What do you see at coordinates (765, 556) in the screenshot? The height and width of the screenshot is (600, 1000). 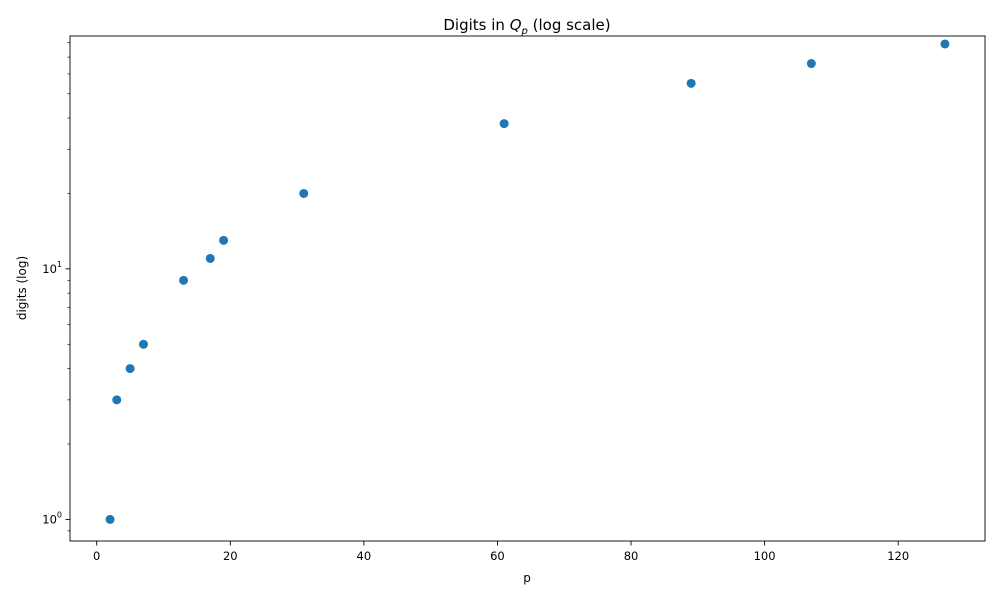 I see `x-tick-label: 100` at bounding box center [765, 556].